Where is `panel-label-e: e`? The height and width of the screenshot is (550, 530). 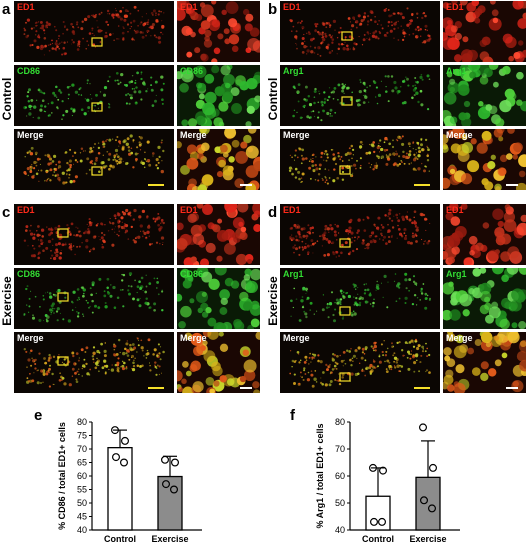
panel-label-e: e is located at coordinates (38, 415).